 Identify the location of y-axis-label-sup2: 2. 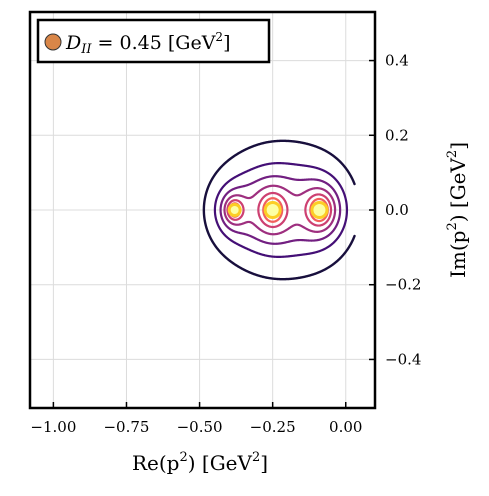
(452, 154).